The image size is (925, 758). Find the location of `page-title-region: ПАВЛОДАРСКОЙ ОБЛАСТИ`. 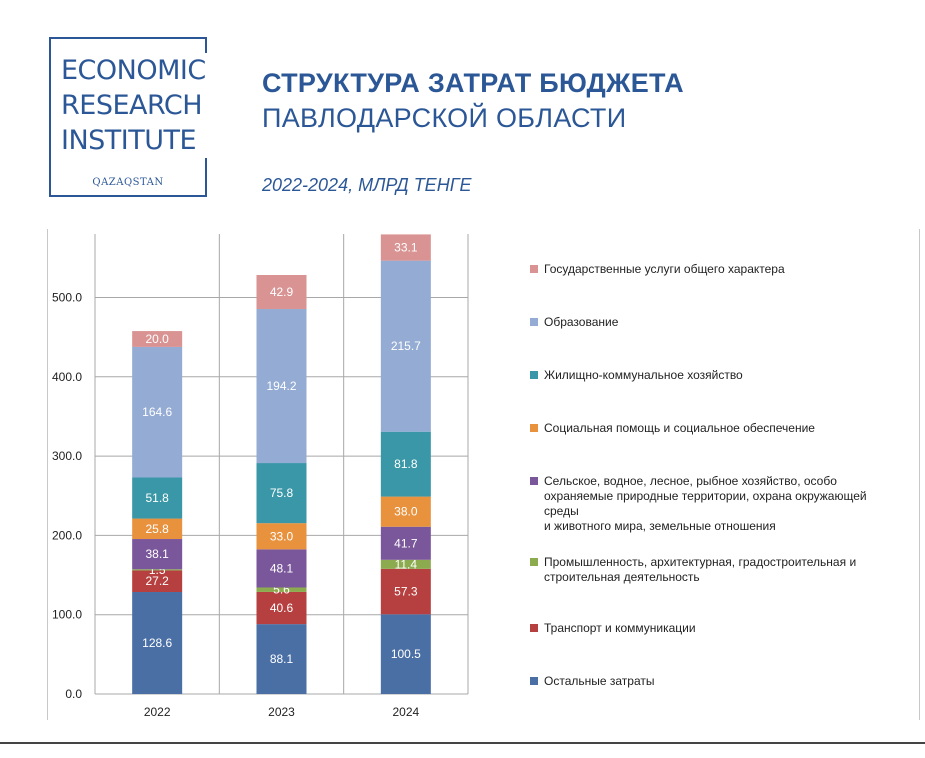

page-title-region: ПАВЛОДАРСКОЙ ОБЛАСТИ is located at coordinates (444, 118).